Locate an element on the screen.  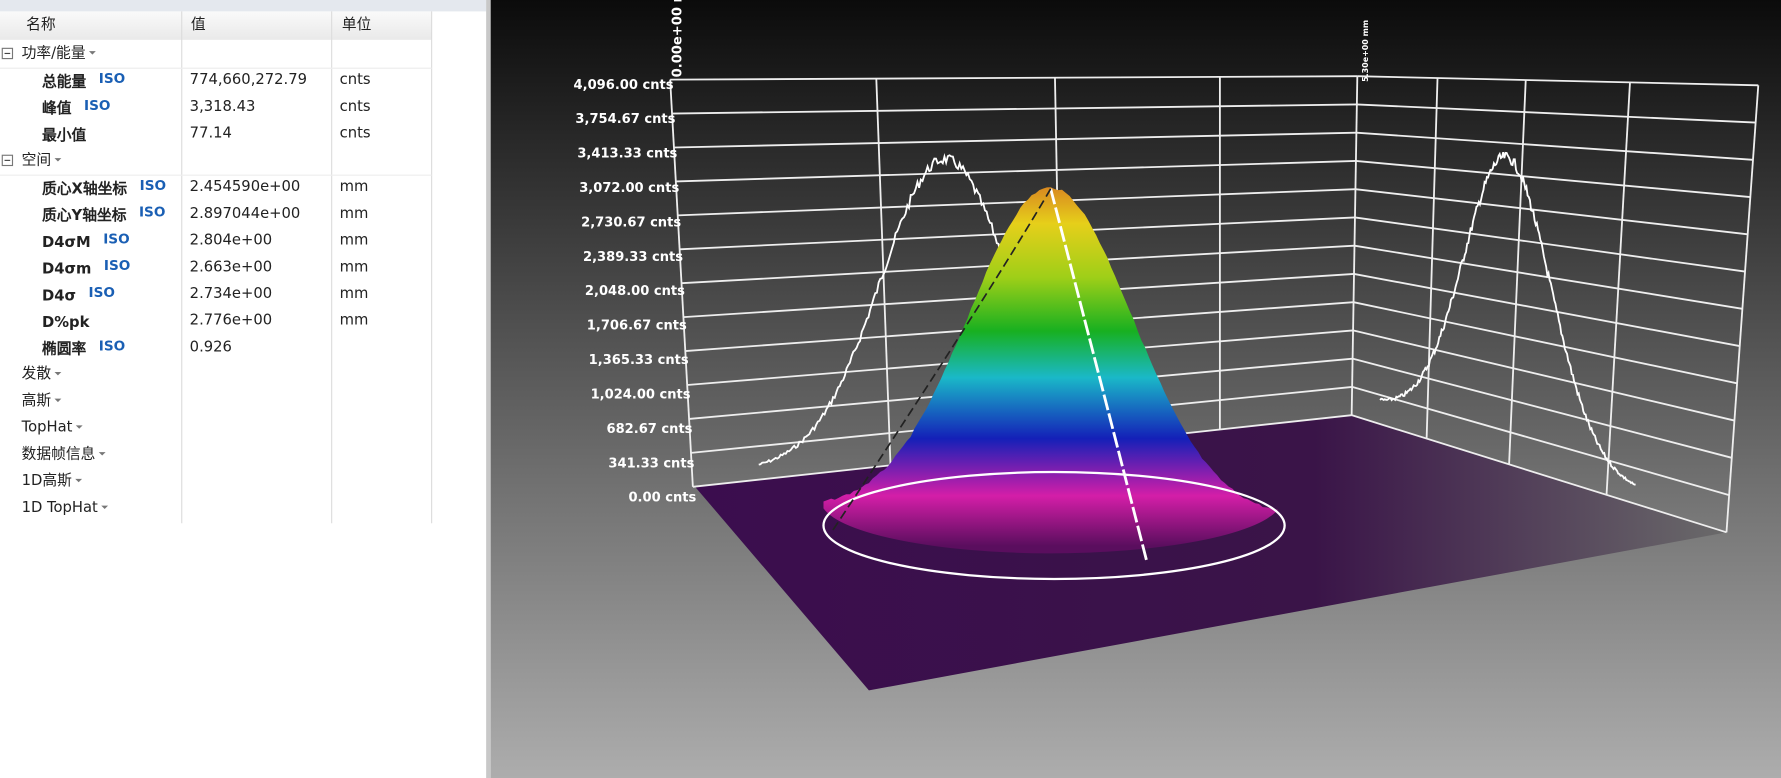
property-name: 质心Y轴坐标 is located at coordinates (84, 215).